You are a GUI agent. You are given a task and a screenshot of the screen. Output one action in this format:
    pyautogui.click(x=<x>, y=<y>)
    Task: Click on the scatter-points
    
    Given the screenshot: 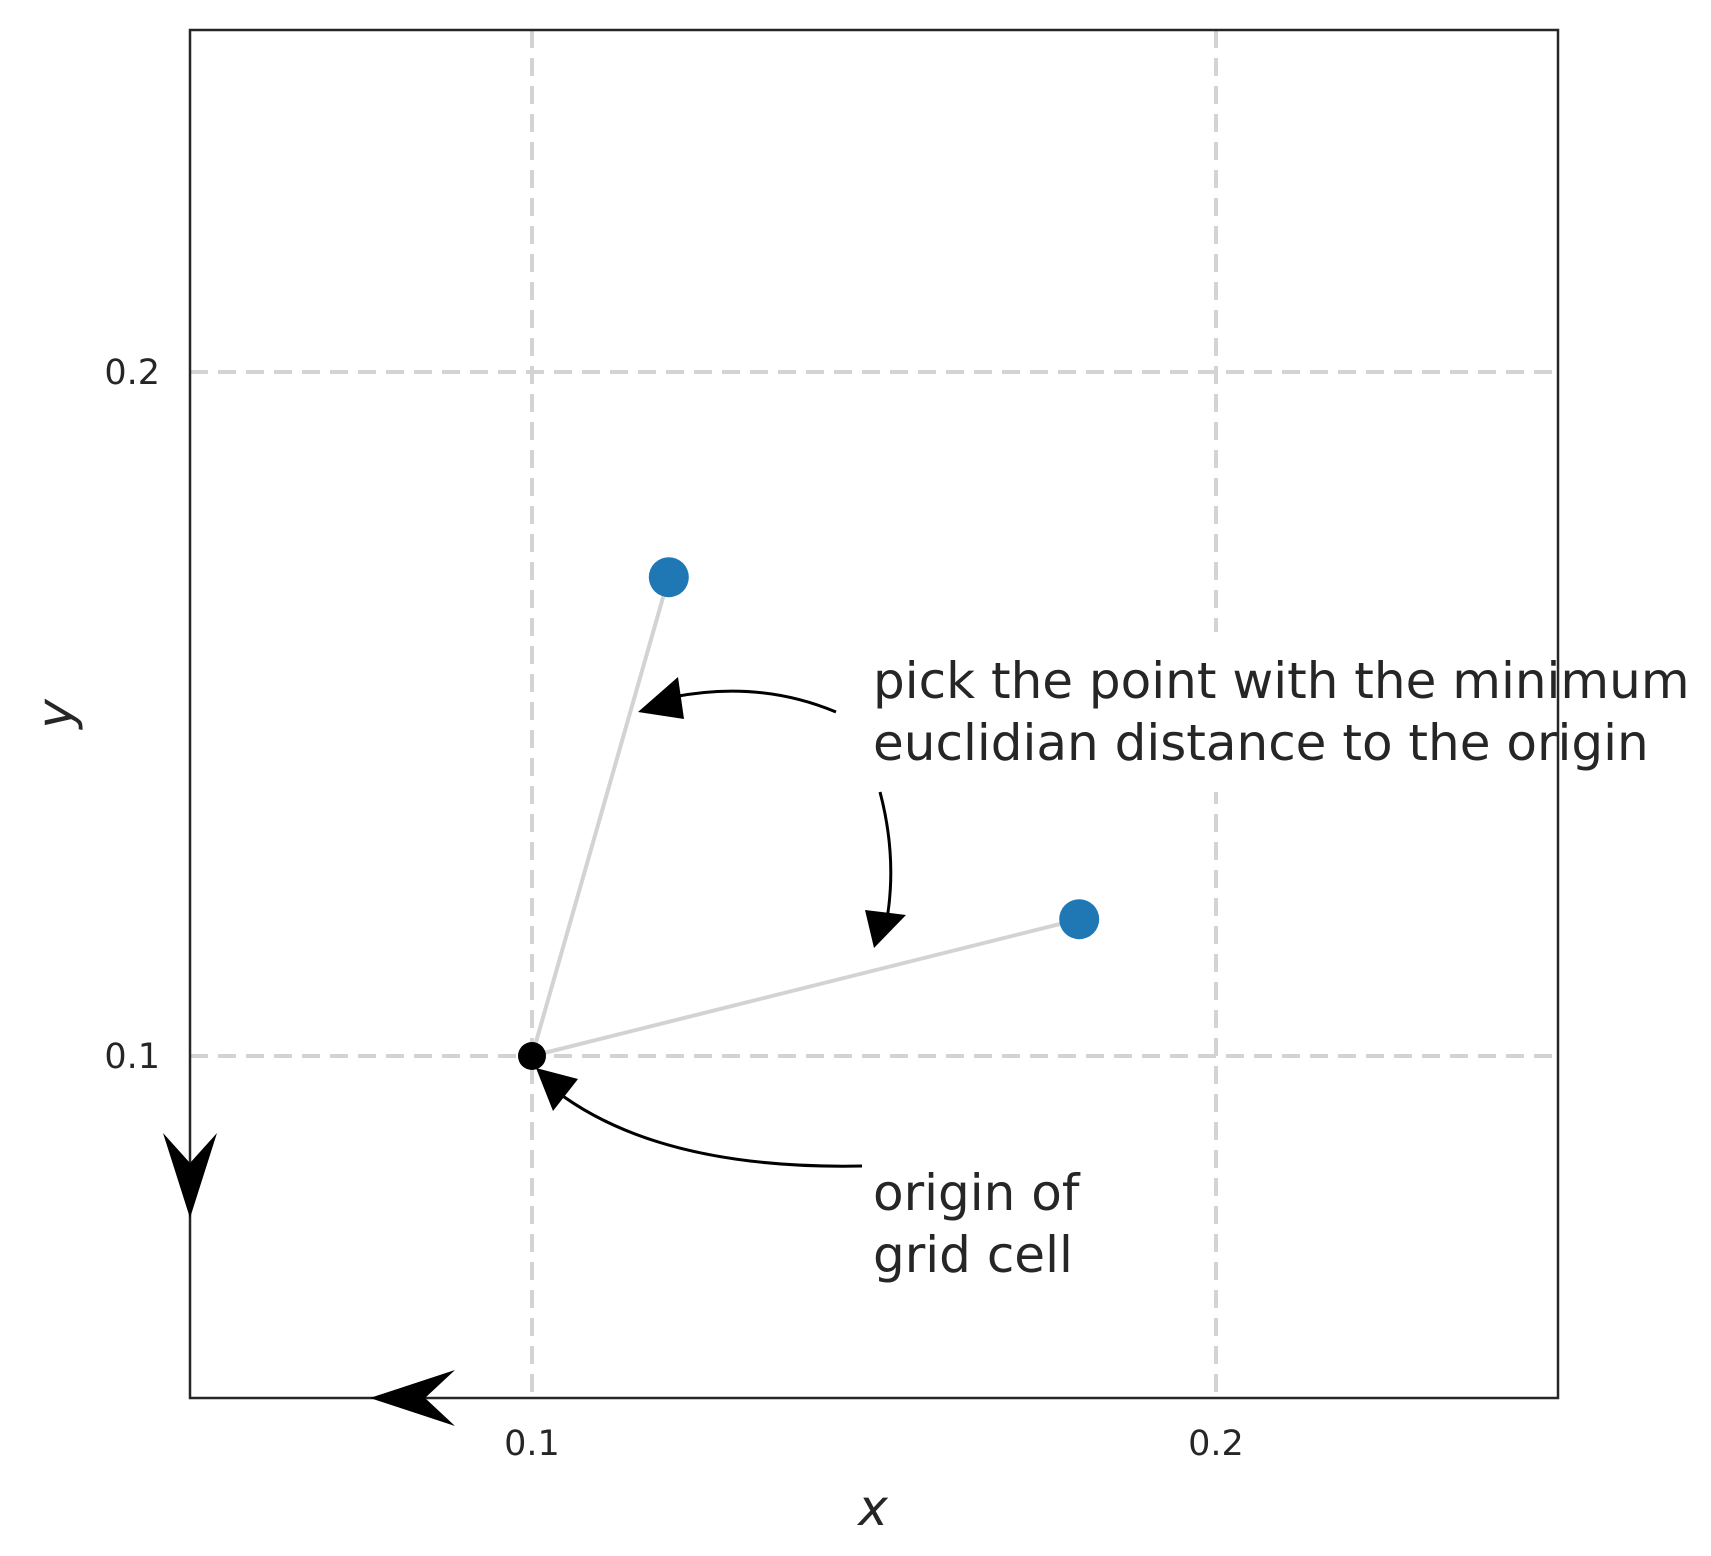 What is the action you would take?
    pyautogui.click(x=809, y=813)
    